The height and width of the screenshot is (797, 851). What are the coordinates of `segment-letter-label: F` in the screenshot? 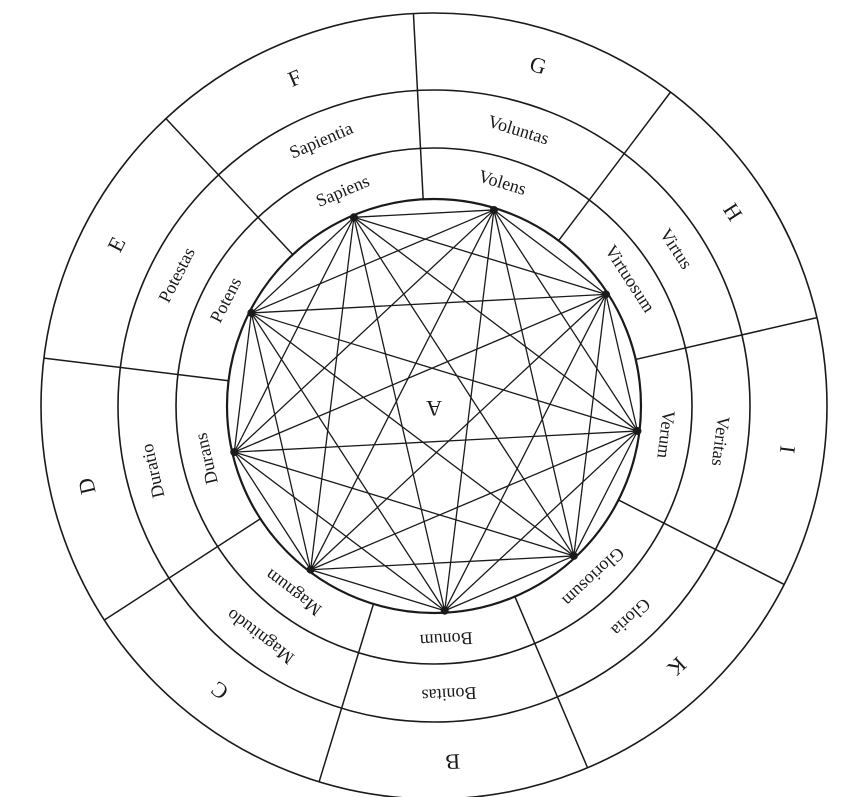 It's located at (294, 78).